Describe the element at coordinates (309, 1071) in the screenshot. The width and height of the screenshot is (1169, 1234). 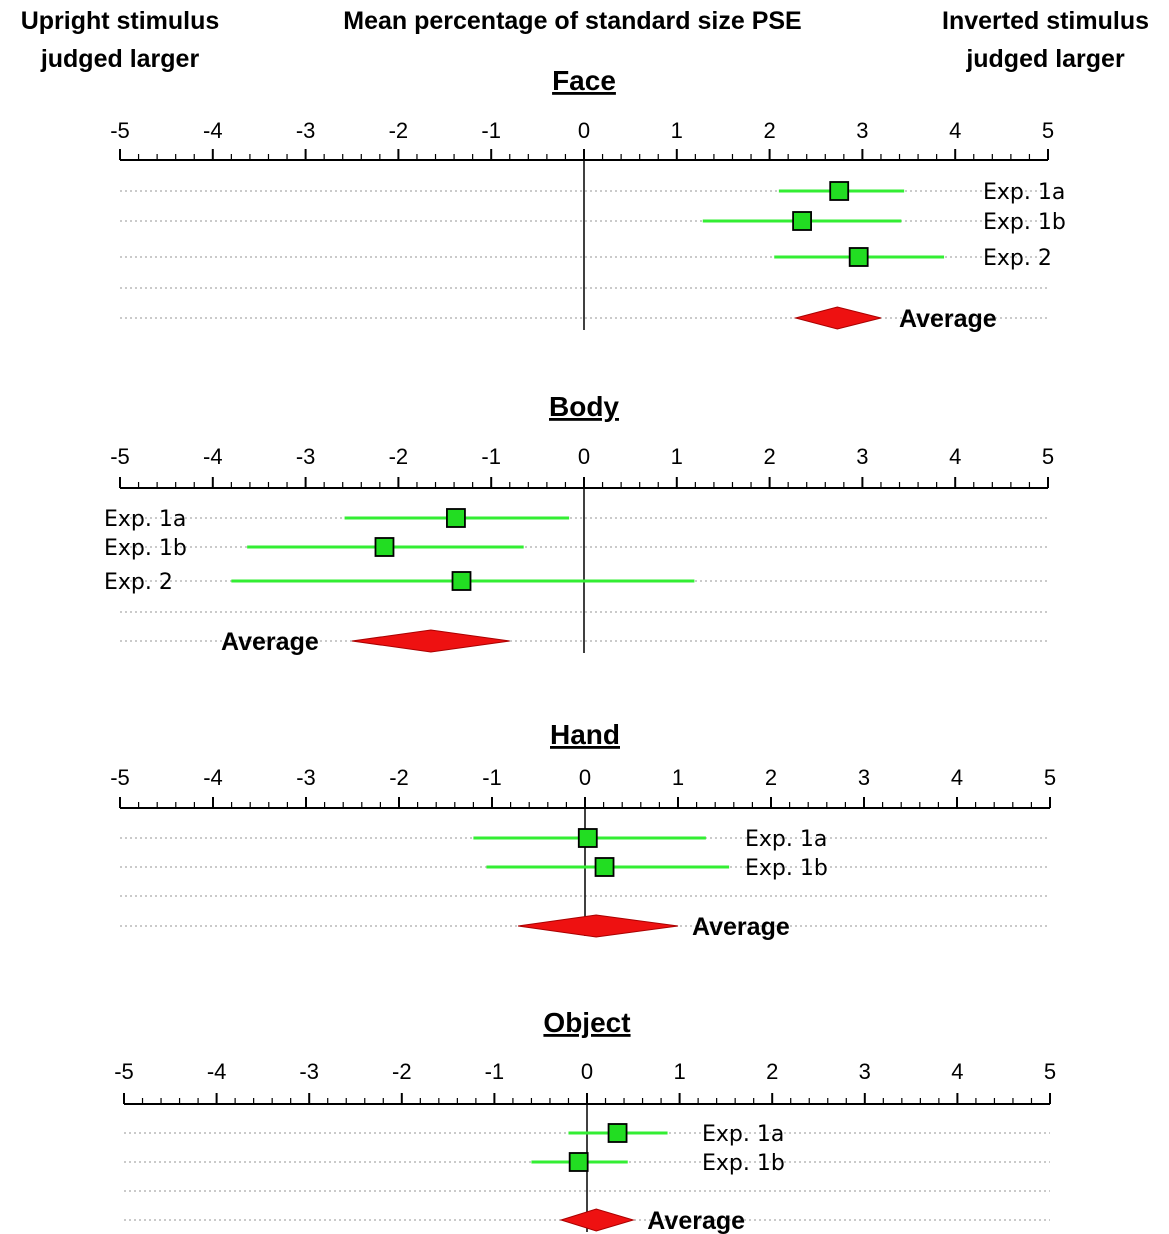
I see `tick-label-object: -3` at that location.